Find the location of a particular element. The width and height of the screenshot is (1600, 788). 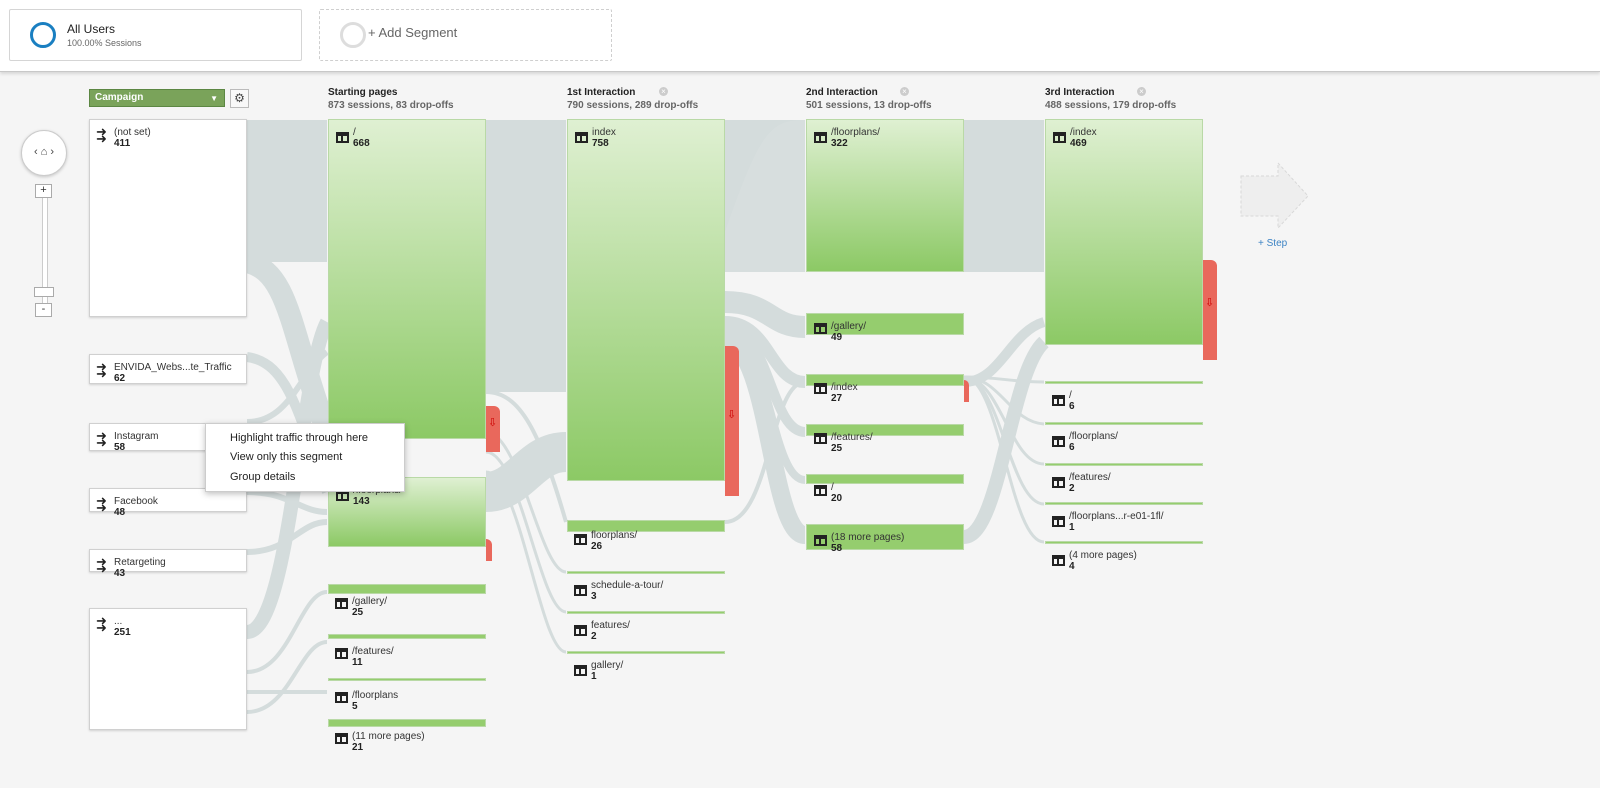

page-node: /20 is located at coordinates (885, 489).